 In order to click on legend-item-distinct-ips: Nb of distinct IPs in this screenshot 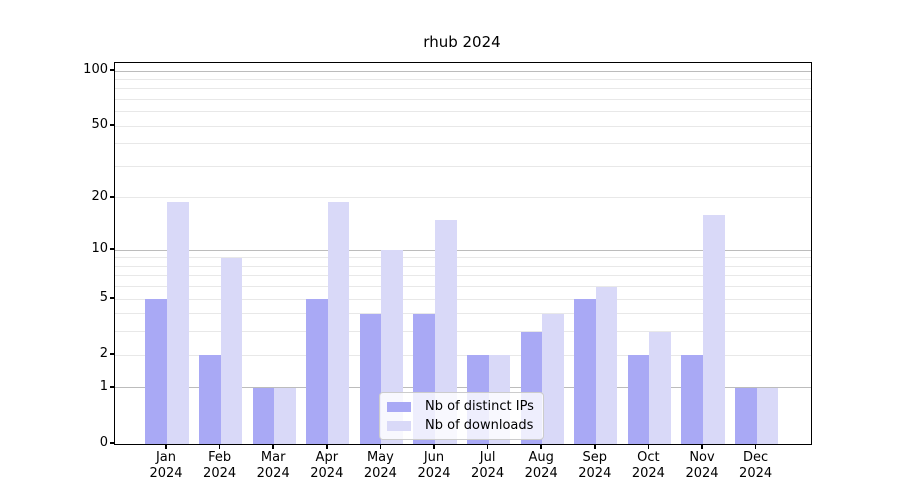, I will do `click(460, 406)`.